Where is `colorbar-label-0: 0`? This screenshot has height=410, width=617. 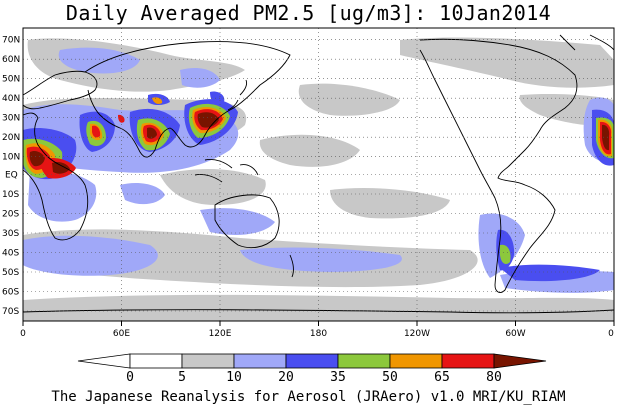
colorbar-label-0: 0 is located at coordinates (130, 377).